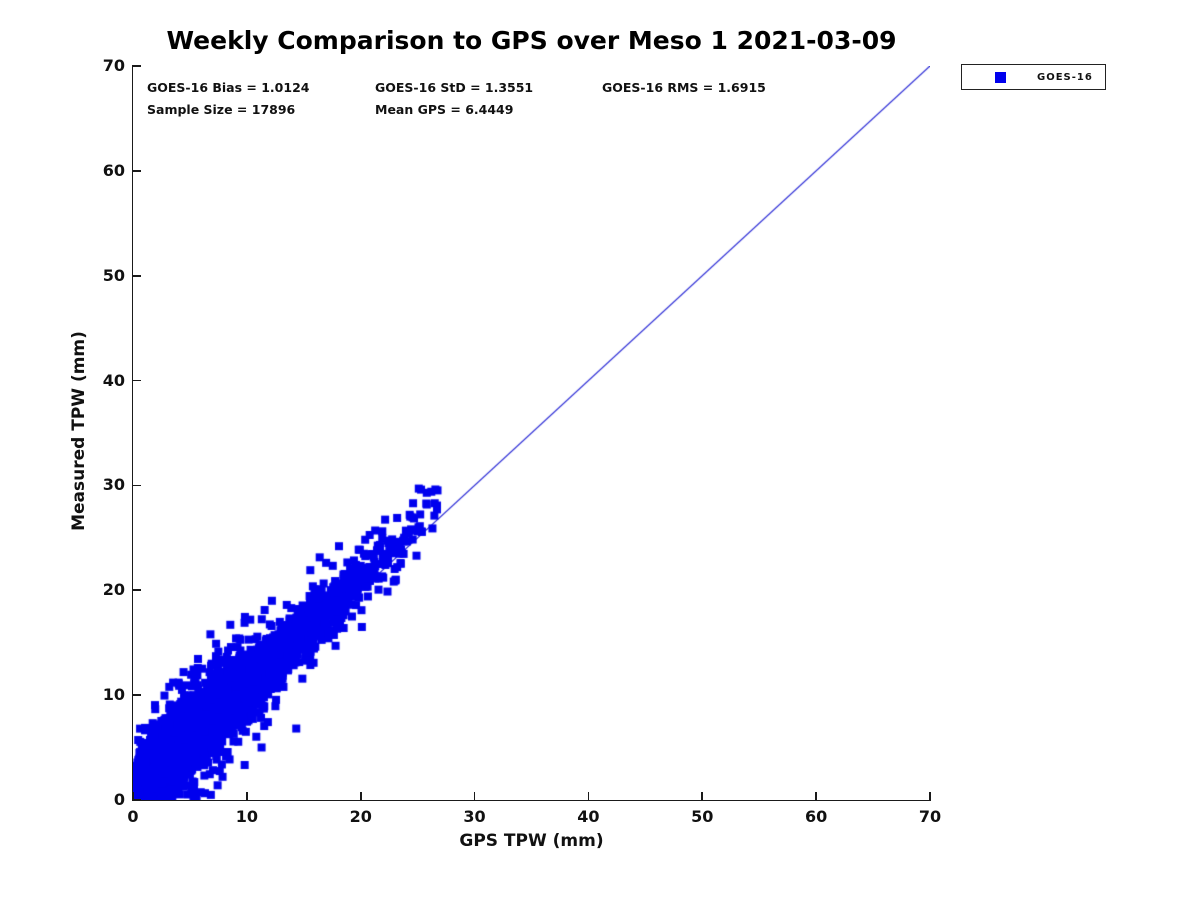 The width and height of the screenshot is (1200, 900). I want to click on legend: GOES-16, so click(1033, 77).